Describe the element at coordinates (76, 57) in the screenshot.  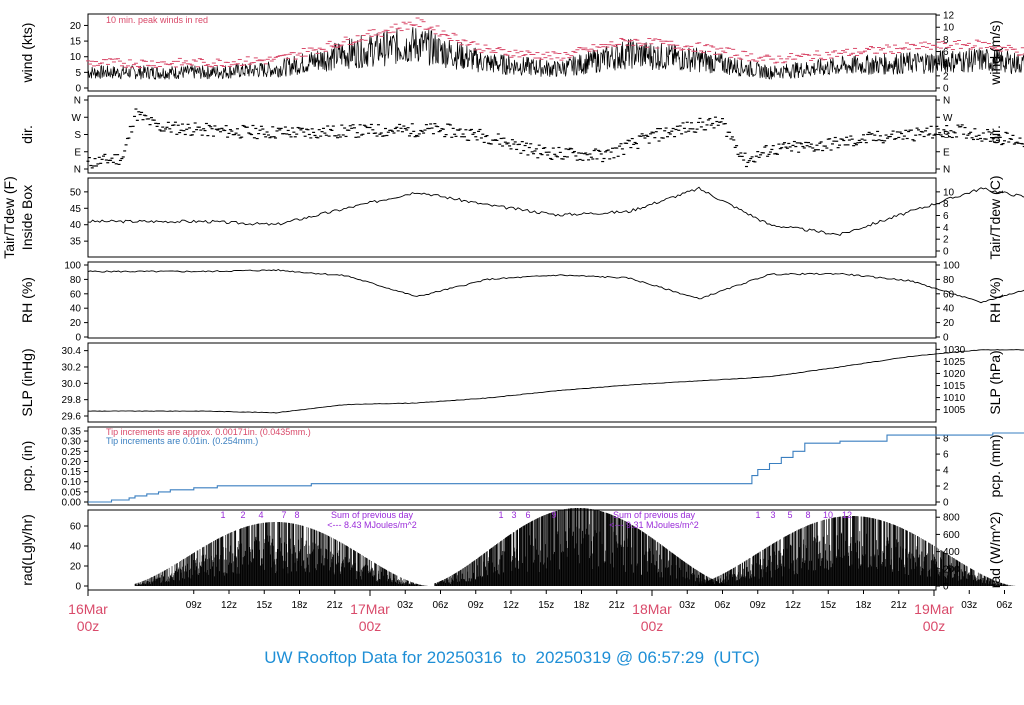
I see `wind-left-tick-label: 10` at that location.